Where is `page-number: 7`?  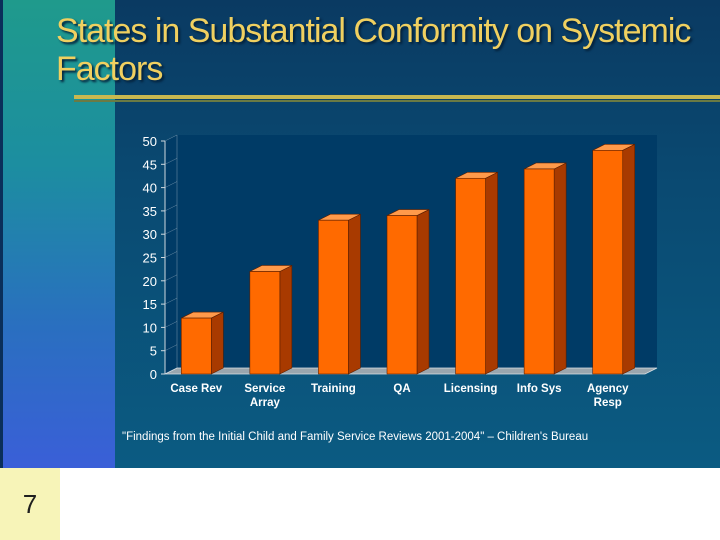
page-number: 7 is located at coordinates (30, 504).